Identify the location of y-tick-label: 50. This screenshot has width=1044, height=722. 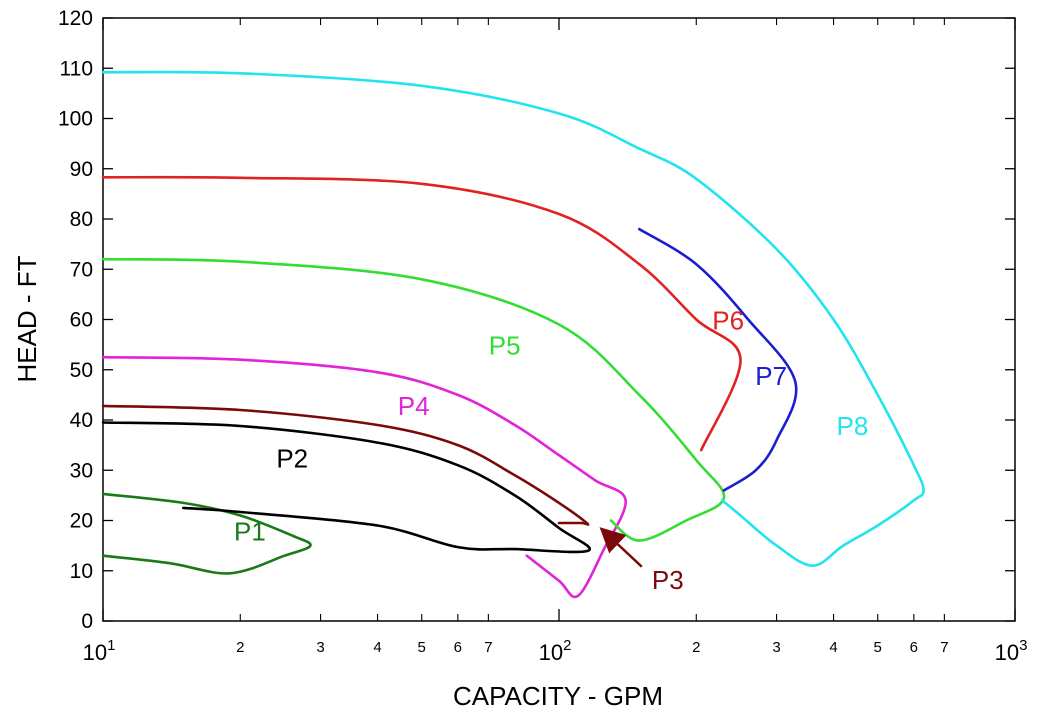
(81, 370).